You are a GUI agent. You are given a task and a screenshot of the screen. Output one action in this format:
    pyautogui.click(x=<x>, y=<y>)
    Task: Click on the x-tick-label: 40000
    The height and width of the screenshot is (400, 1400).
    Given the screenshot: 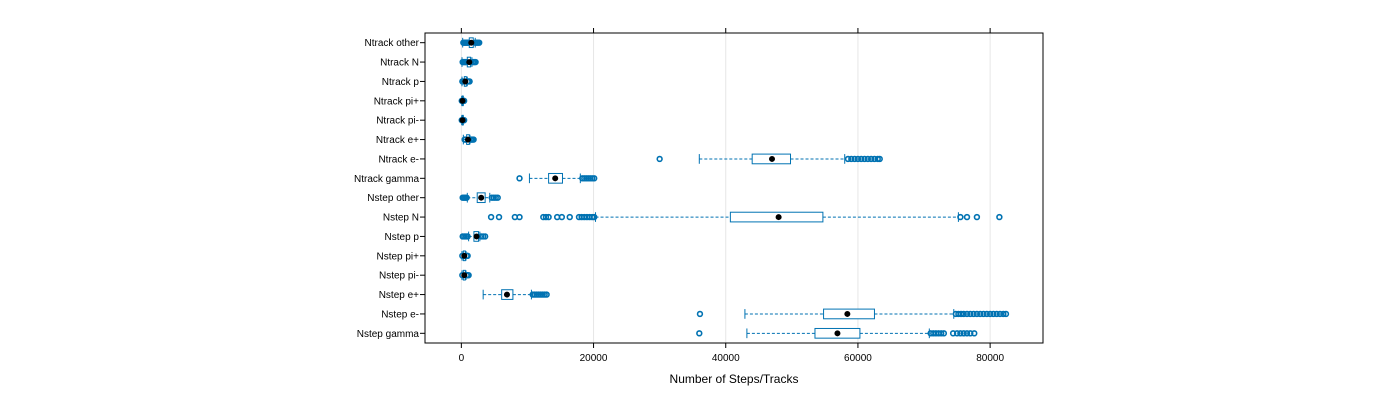 What is the action you would take?
    pyautogui.click(x=726, y=358)
    